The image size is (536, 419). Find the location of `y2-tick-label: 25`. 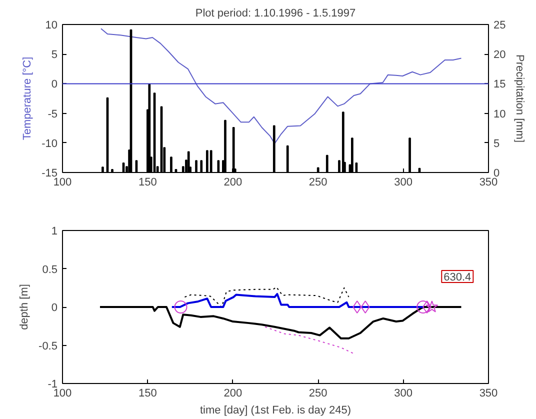

y2-tick-label: 25 is located at coordinates (500, 26).